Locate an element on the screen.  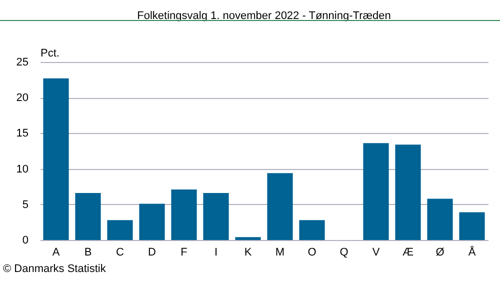
x-tick-label: M is located at coordinates (280, 252).